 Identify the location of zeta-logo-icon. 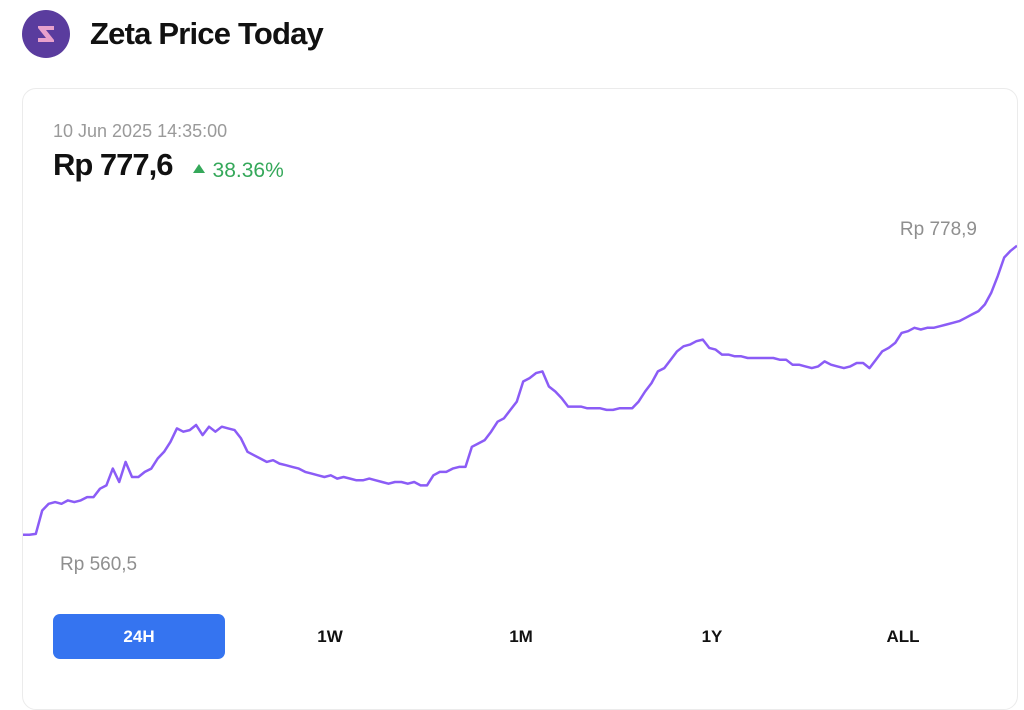
(46, 34).